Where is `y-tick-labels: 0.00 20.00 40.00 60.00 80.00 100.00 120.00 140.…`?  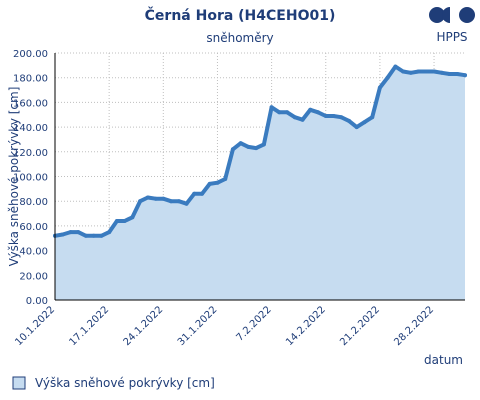 y-tick-labels: 0.00 20.00 40.00 60.00 80.00 100.00 120.00 140.… is located at coordinates (30, 178).